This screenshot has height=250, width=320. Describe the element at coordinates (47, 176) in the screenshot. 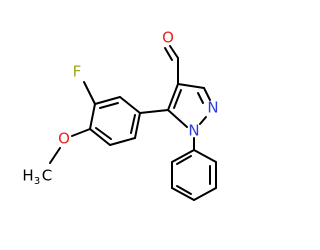

I see `atom-label: C` at that location.